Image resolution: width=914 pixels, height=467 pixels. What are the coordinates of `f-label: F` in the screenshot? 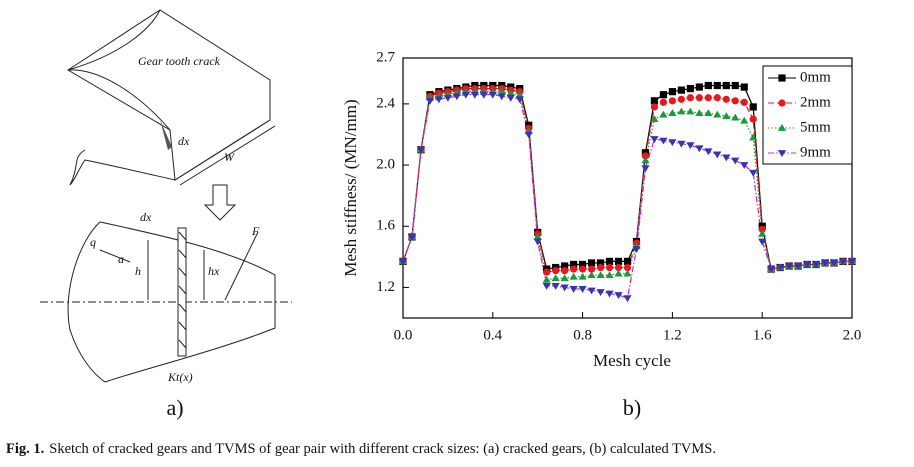 It's located at (255, 231).